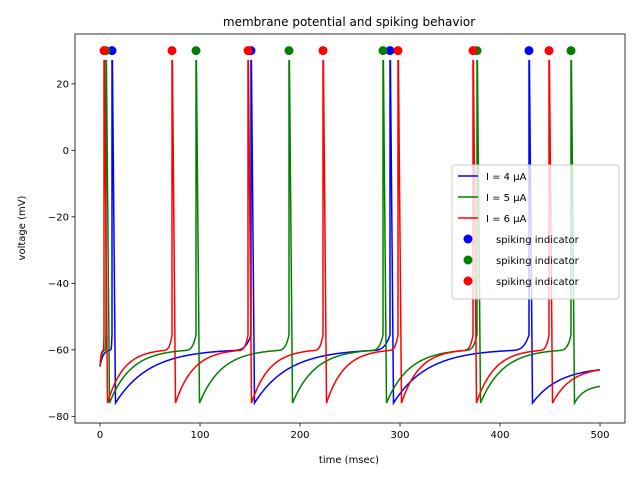 The height and width of the screenshot is (480, 640). I want to click on x-axis: 0 100 200 300 400 500, so click(353, 432).